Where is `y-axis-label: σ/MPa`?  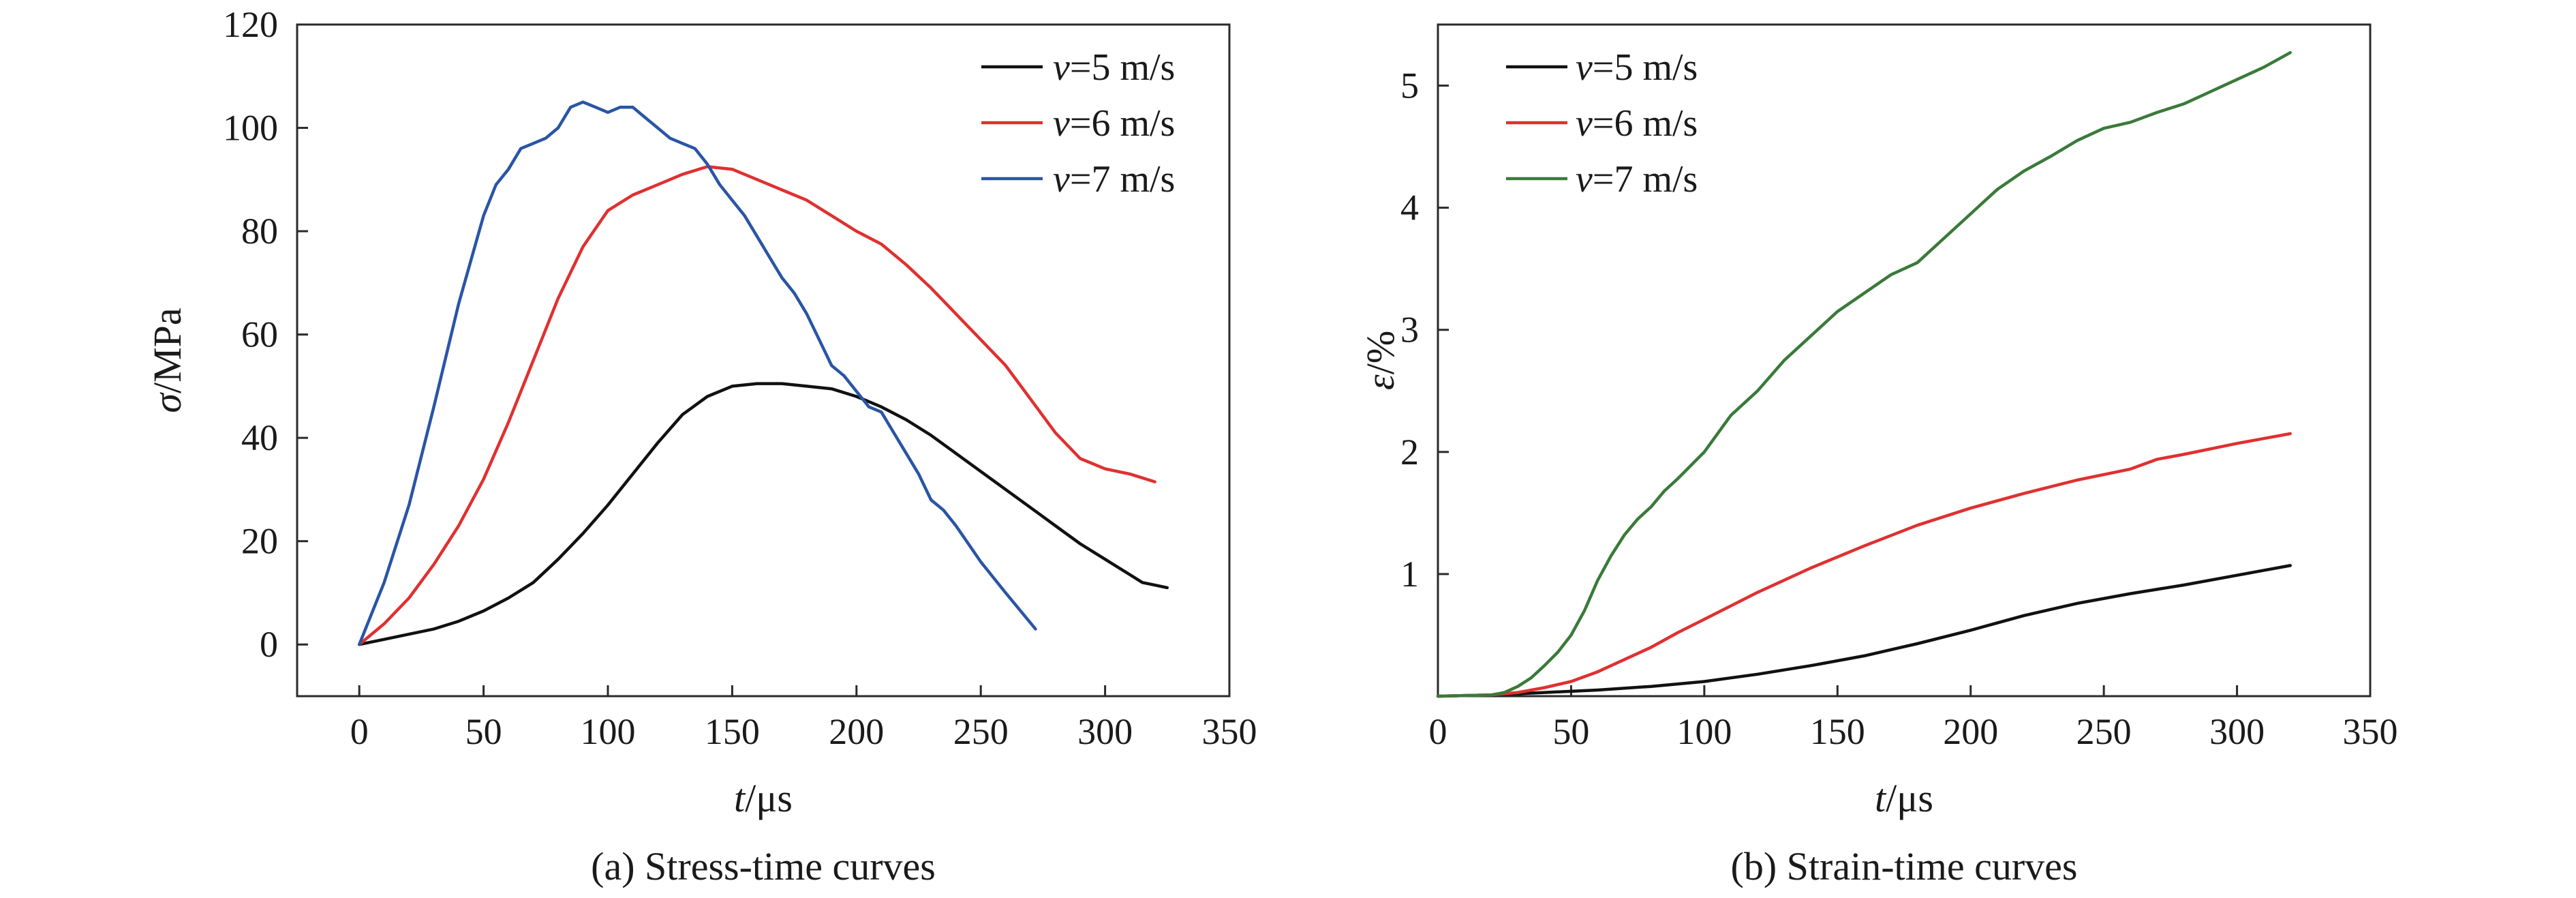 y-axis-label: σ/MPa is located at coordinates (167, 360).